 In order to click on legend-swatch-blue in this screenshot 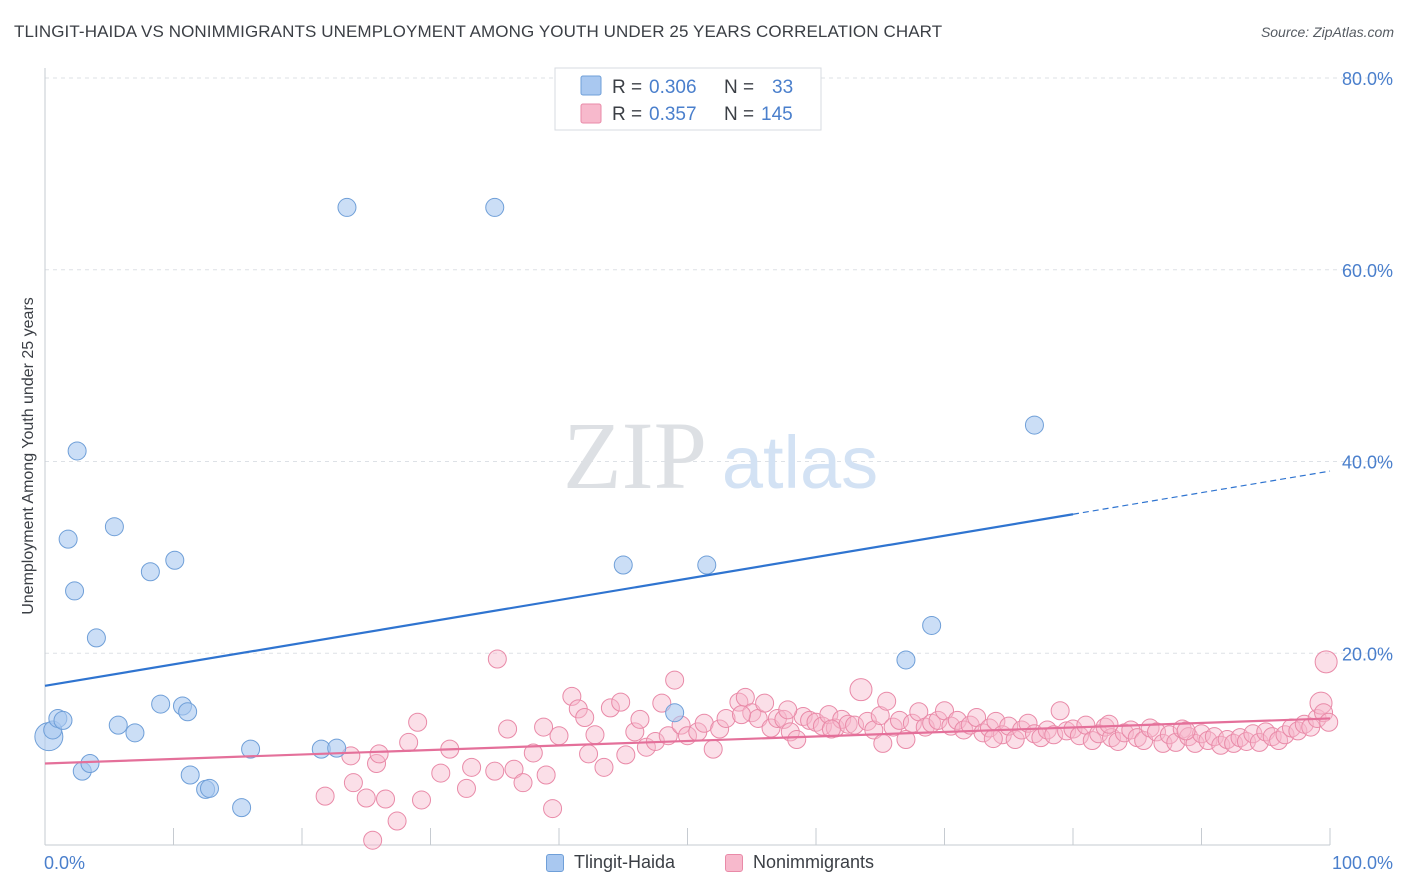, I will do `click(591, 85)`.